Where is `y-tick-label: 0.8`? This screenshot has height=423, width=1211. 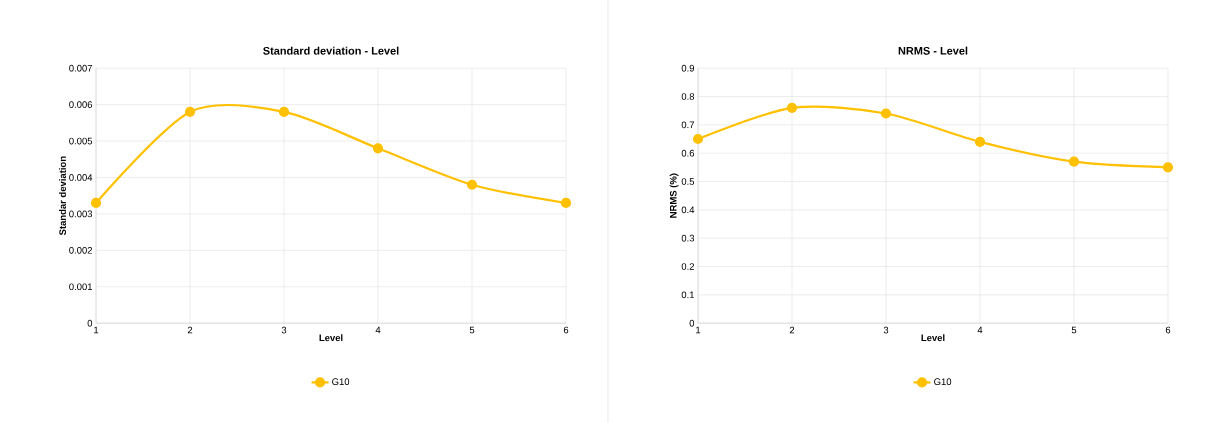
y-tick-label: 0.8 is located at coordinates (688, 96).